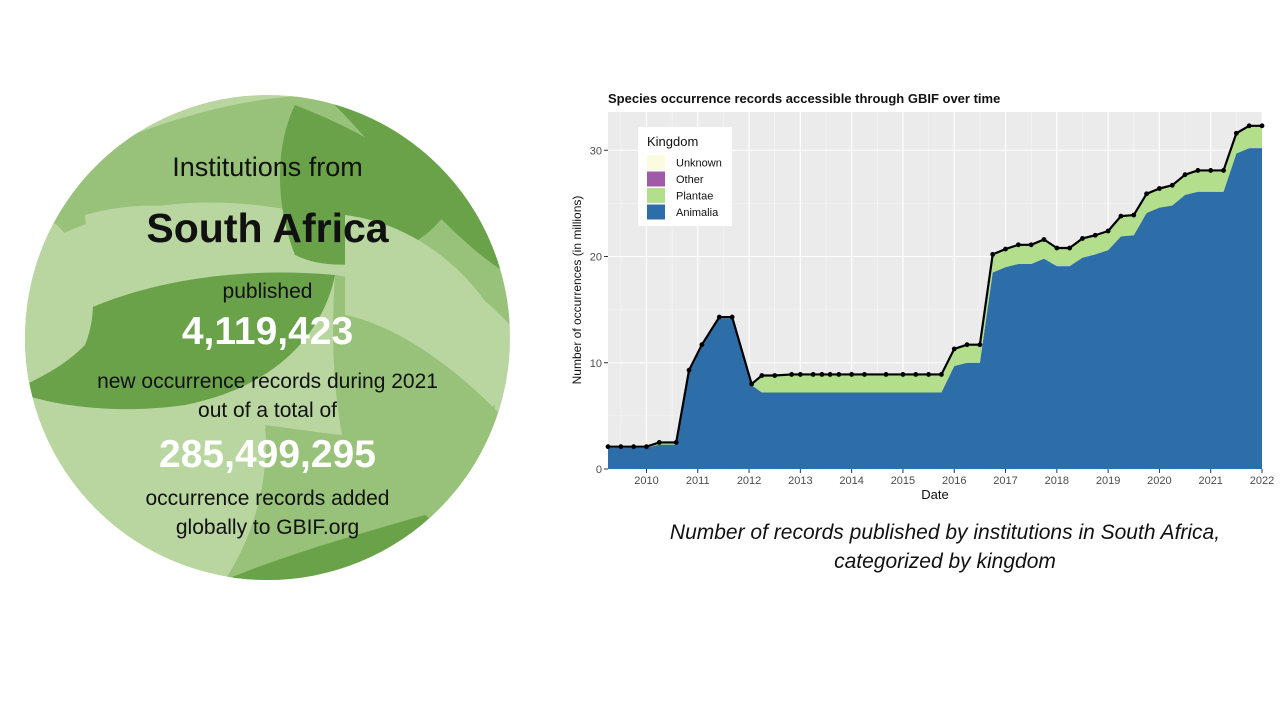  What do you see at coordinates (267, 527) in the screenshot?
I see `total-records-description-line2: globally to GBIF.org` at bounding box center [267, 527].